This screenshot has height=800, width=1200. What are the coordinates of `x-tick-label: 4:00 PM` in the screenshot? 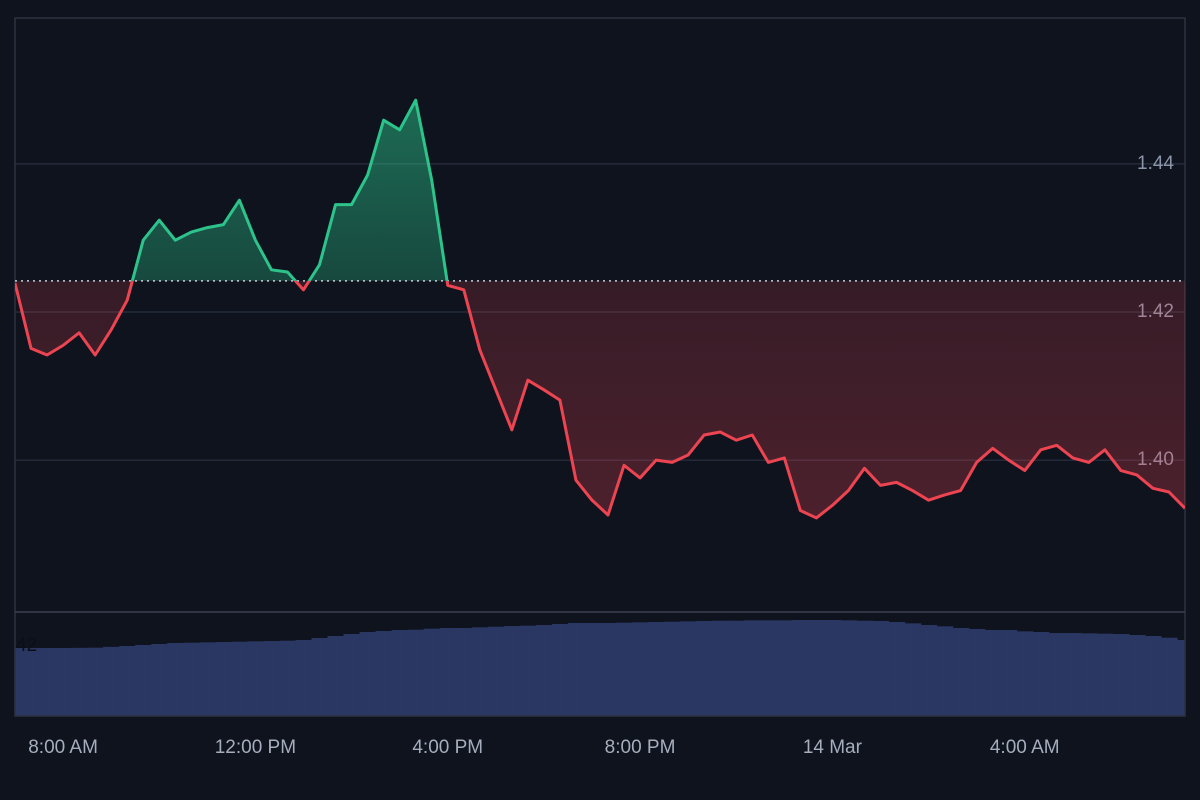 It's located at (447, 747).